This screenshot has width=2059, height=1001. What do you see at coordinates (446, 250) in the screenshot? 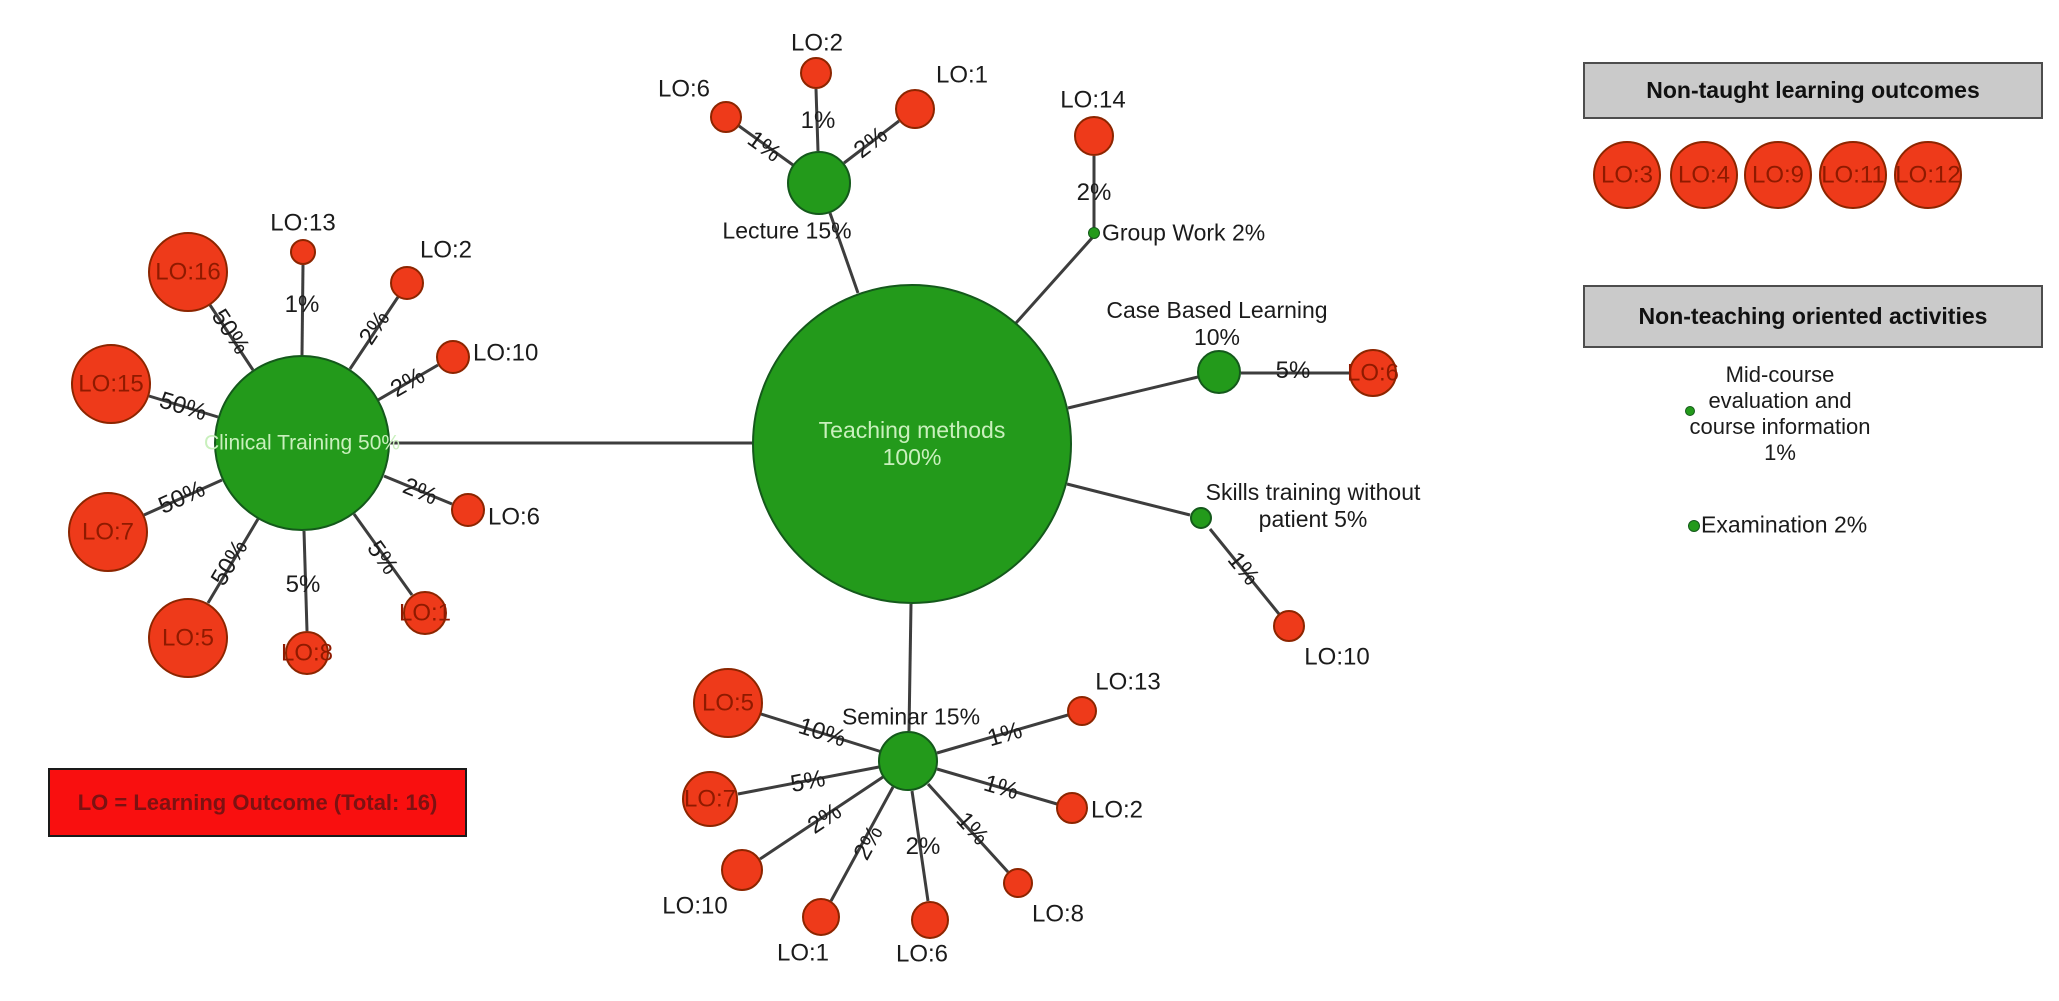
I see `node-label-ct-lo2: LO:2` at bounding box center [446, 250].